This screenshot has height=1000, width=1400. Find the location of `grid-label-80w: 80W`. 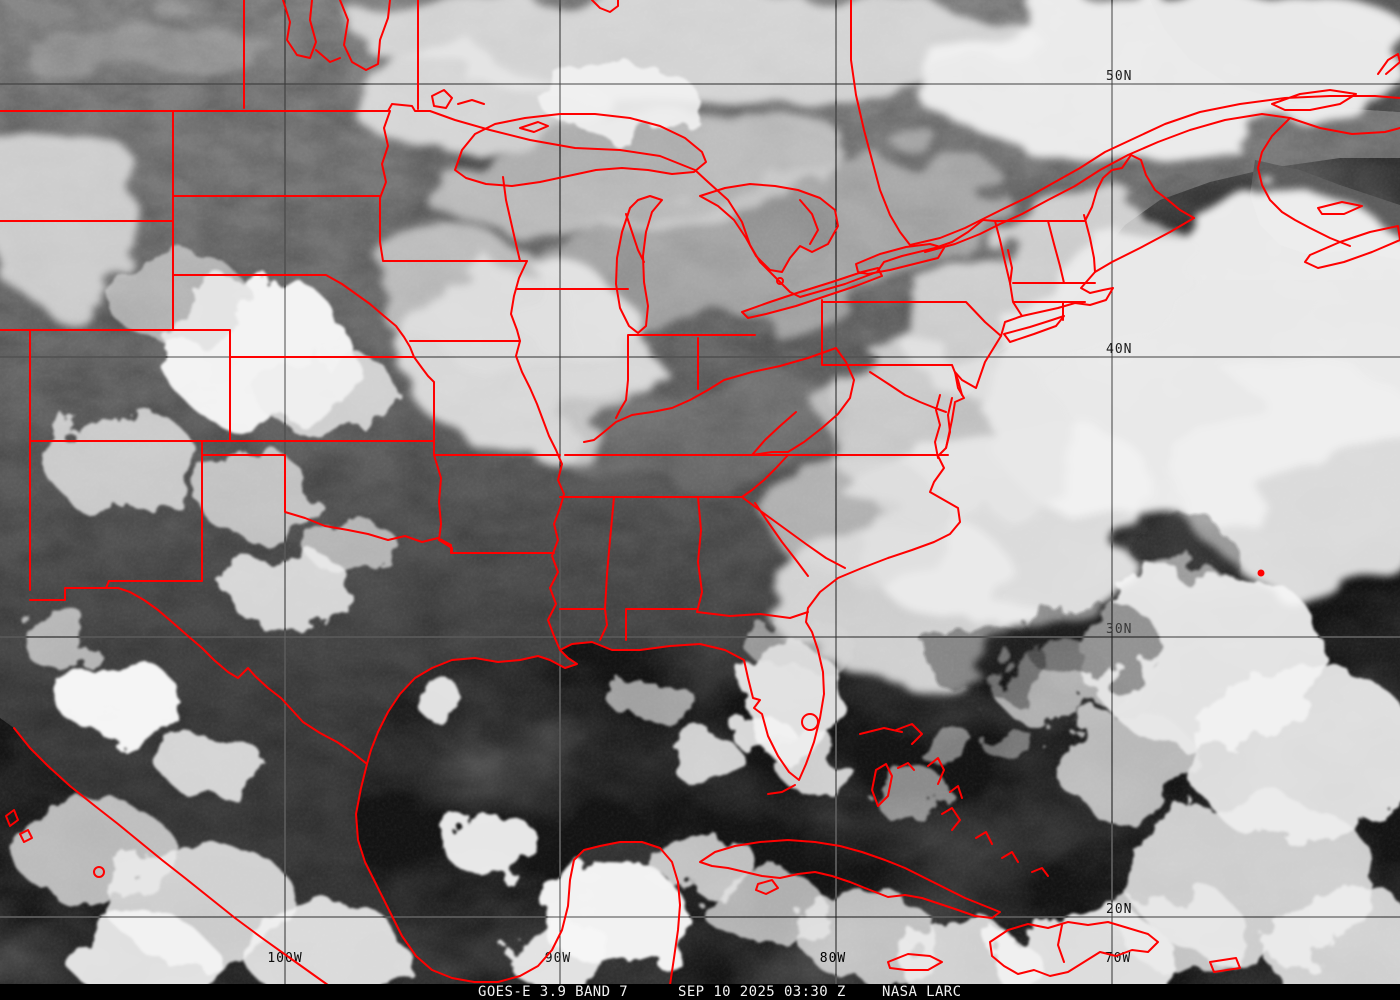

grid-label-80w: 80W is located at coordinates (833, 958).